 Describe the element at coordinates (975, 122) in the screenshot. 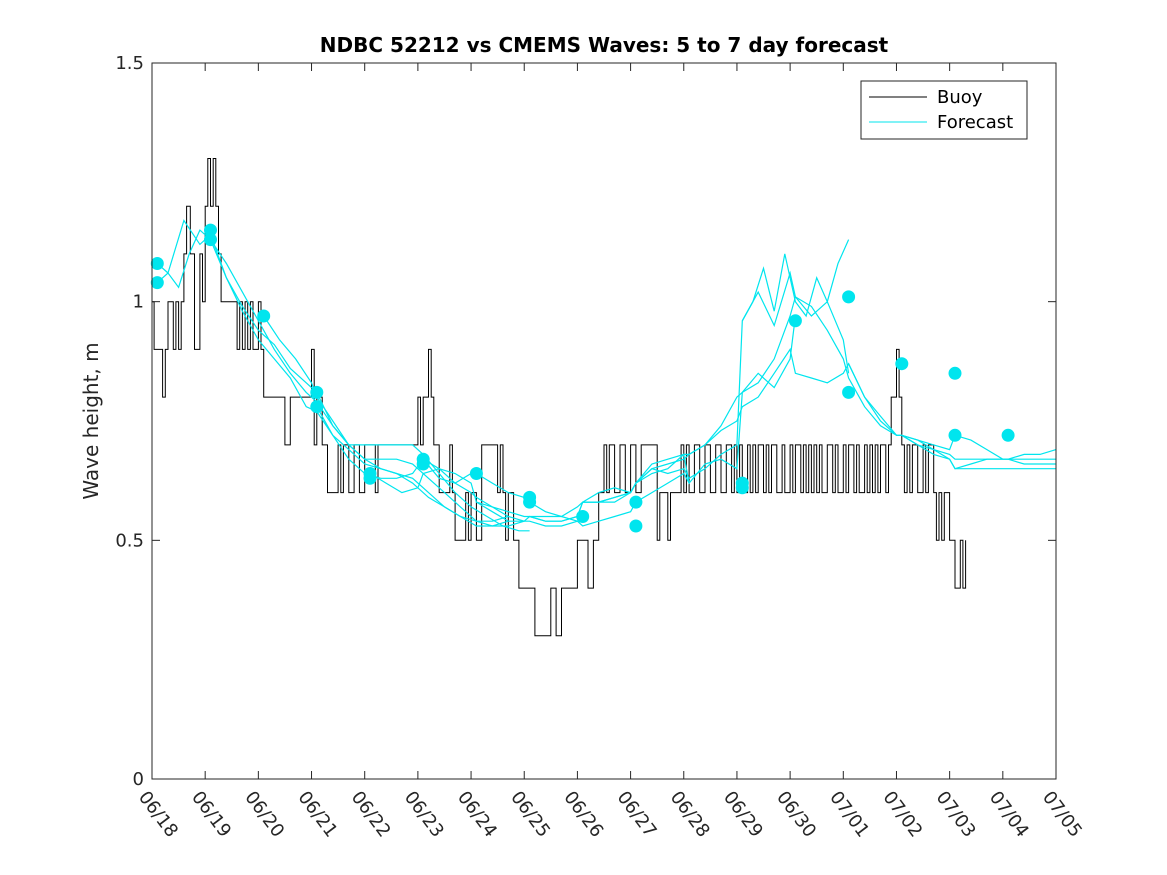

I see `legend-forecast-label: Forecast` at that location.